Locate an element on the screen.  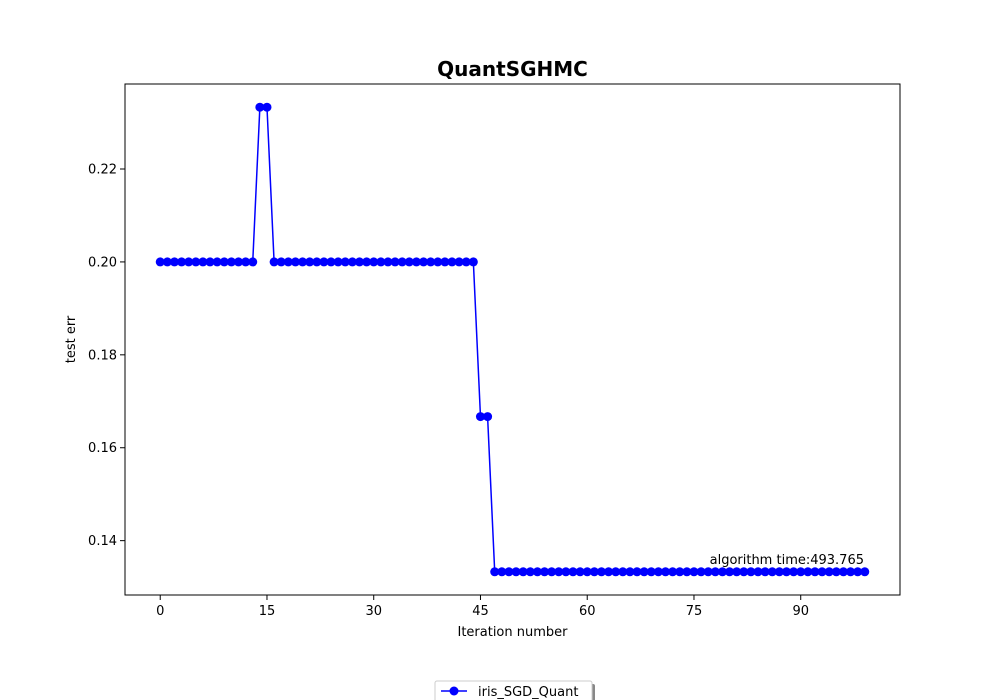
x-tick-label: 0 is located at coordinates (160, 611).